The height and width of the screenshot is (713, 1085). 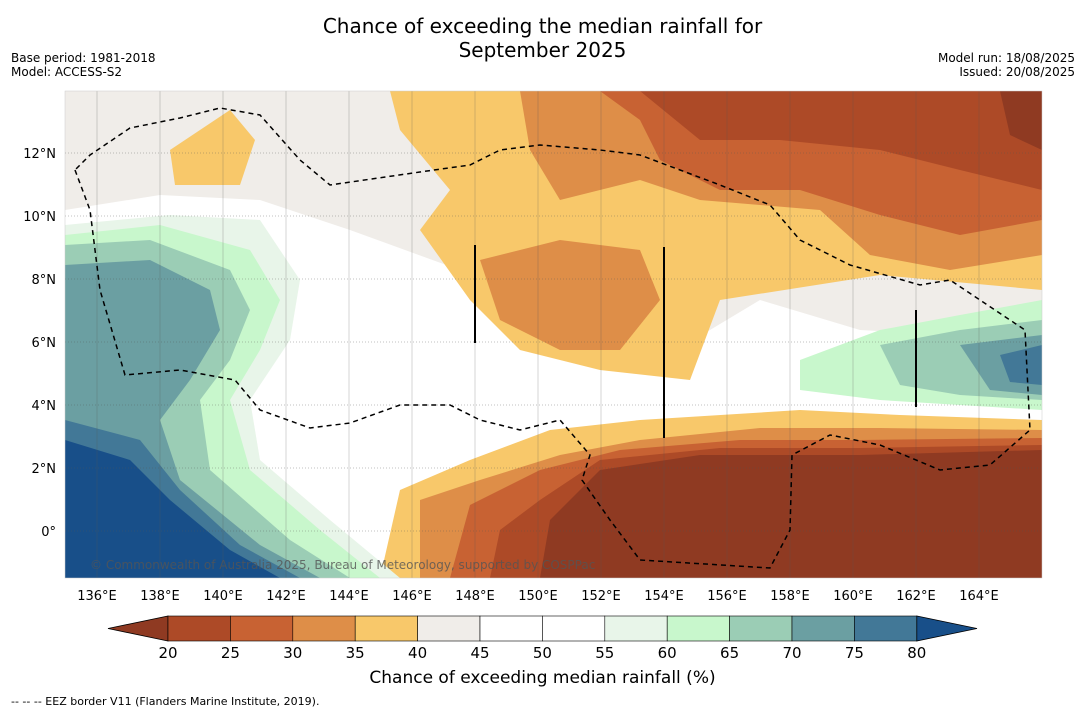 What do you see at coordinates (39, 217) in the screenshot?
I see `lat-tick-label: 10°N` at bounding box center [39, 217].